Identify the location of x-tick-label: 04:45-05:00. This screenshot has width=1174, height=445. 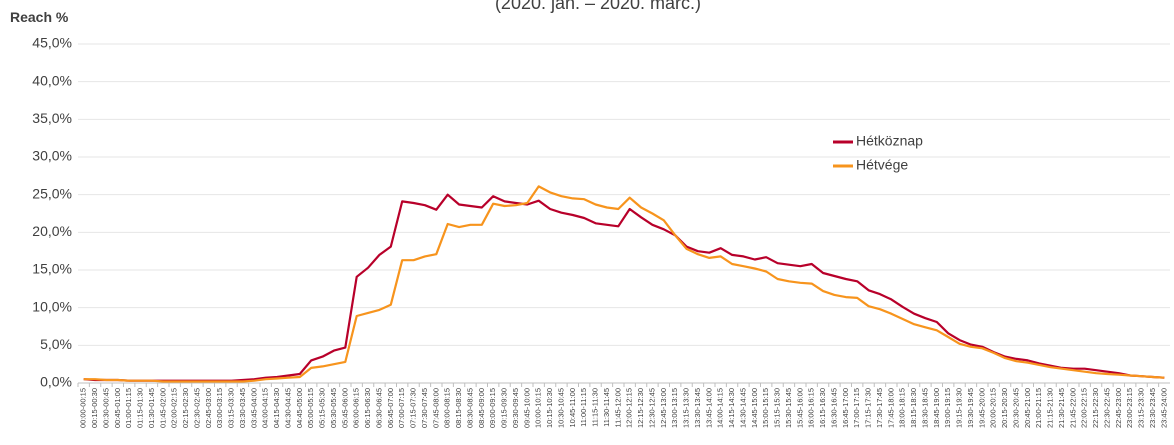
(299, 408).